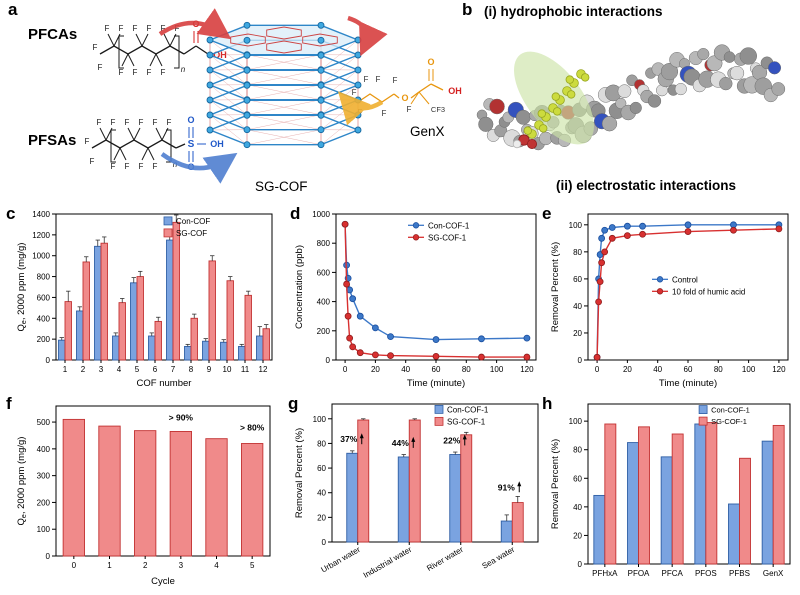 This screenshot has width=800, height=595. What do you see at coordinates (44, 277) in the screenshot?
I see `svg-text: 800` at bounding box center [44, 277].